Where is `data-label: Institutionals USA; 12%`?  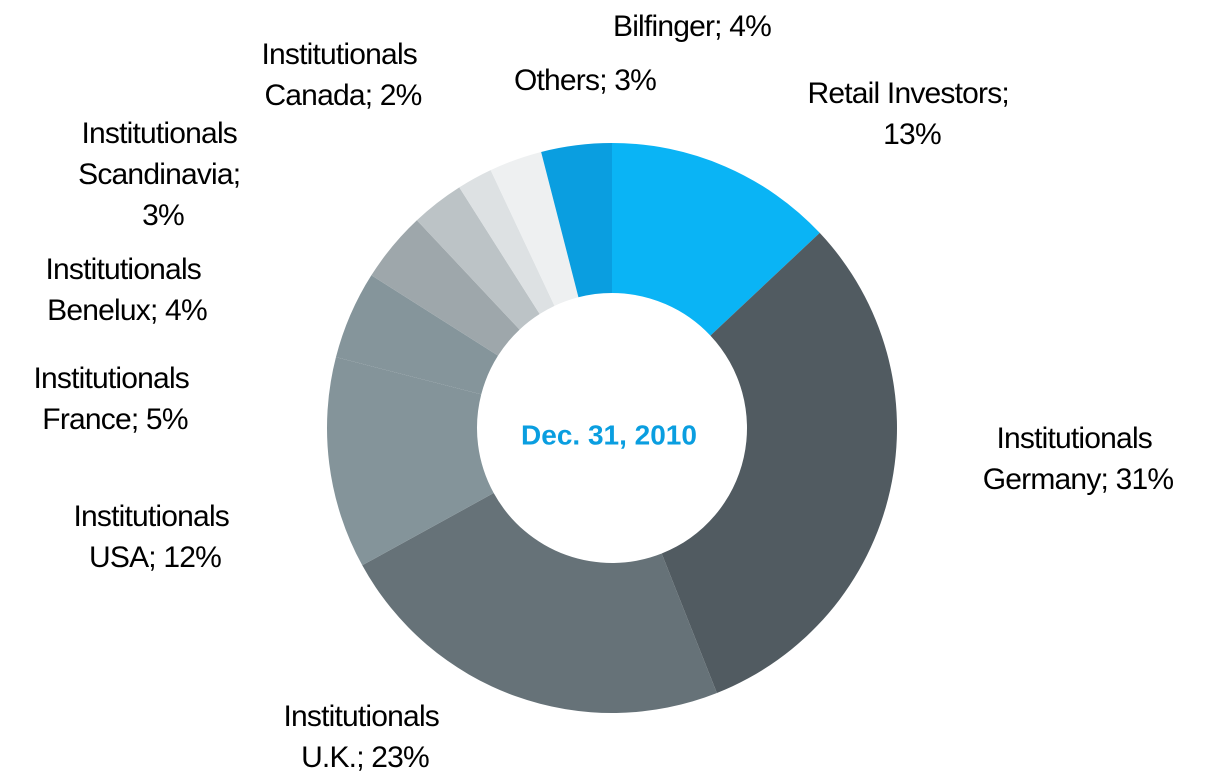 data-label: Institutionals USA; 12% is located at coordinates (154, 537).